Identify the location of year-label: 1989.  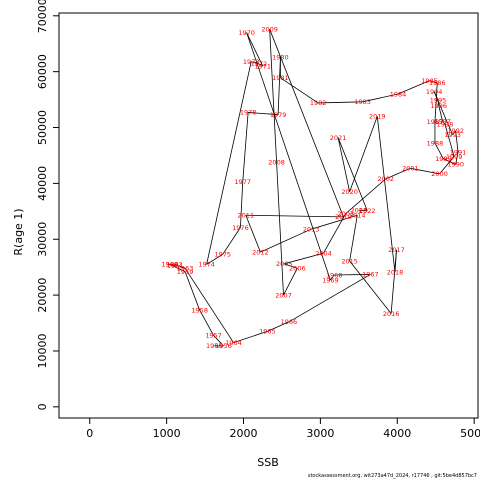
(443, 159).